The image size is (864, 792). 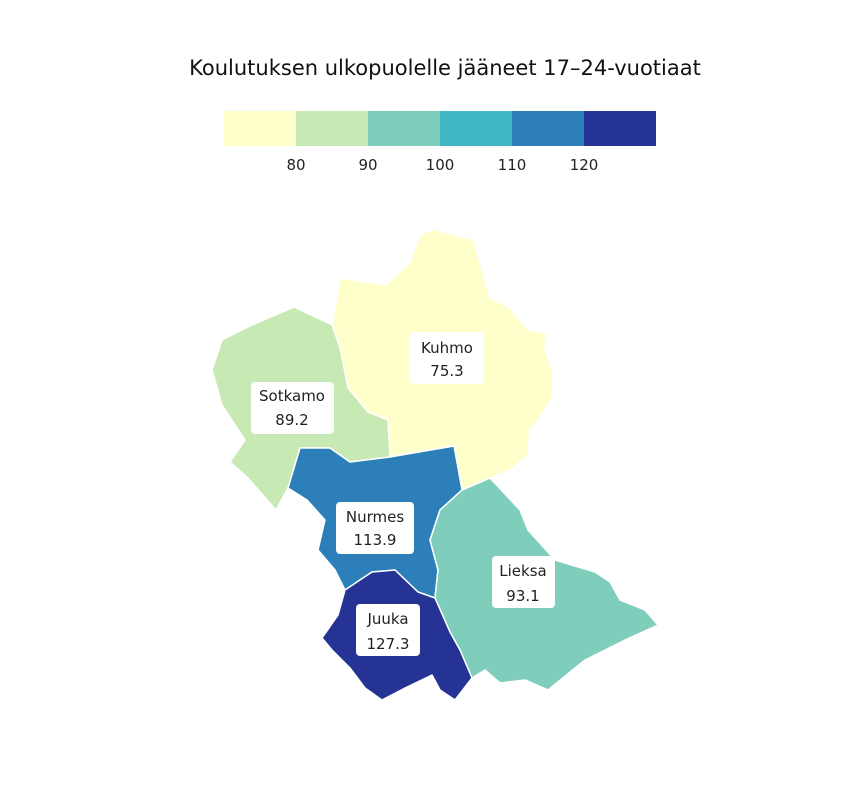 What do you see at coordinates (522, 571) in the screenshot?
I see `region-label-name: Lieksa` at bounding box center [522, 571].